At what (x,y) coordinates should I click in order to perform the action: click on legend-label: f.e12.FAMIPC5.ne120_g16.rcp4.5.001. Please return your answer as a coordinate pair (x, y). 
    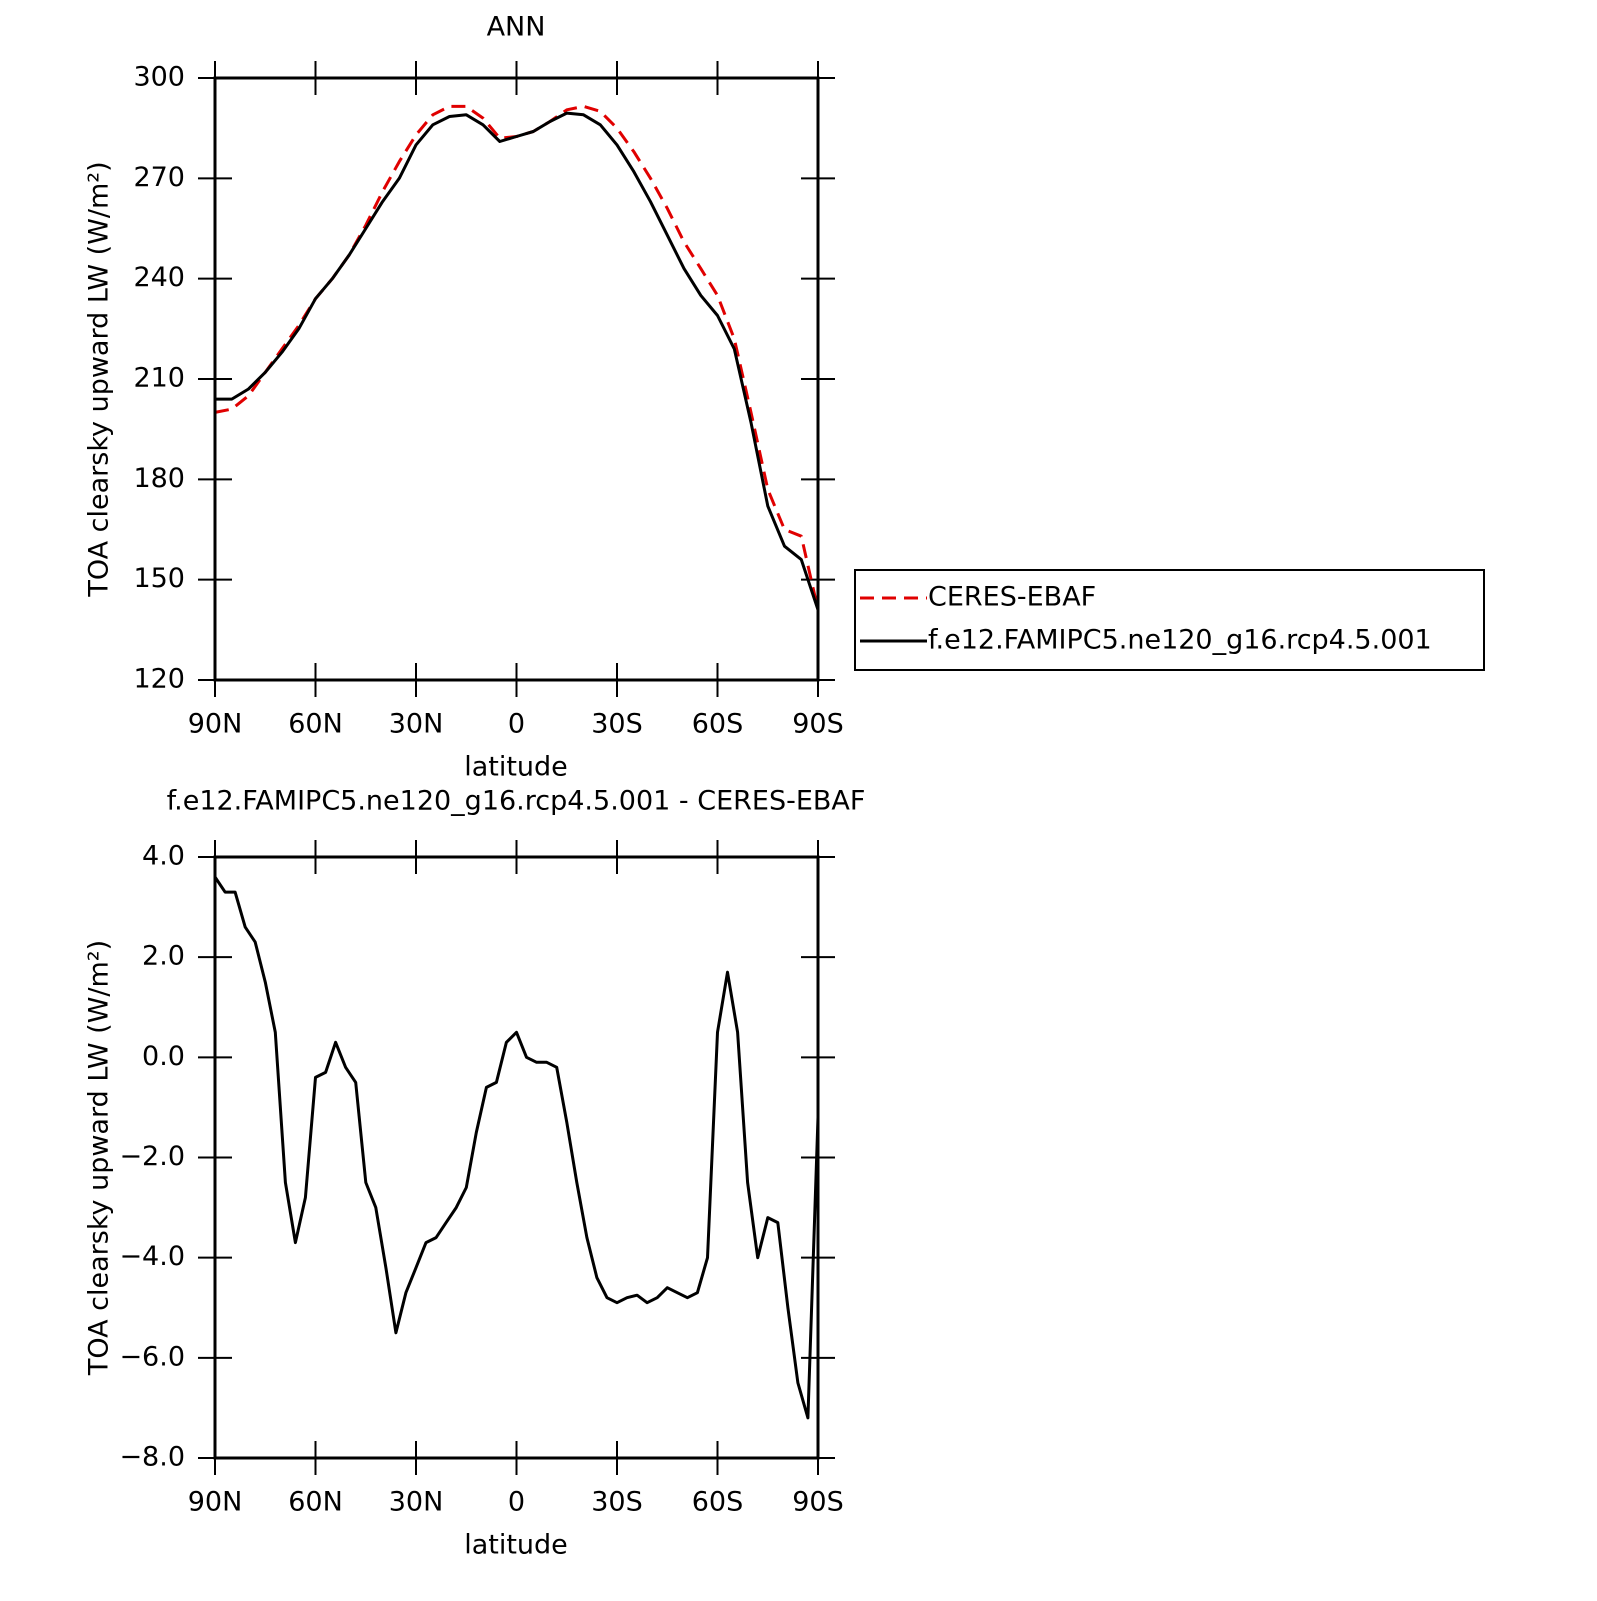
    Looking at the image, I should click on (1180, 640).